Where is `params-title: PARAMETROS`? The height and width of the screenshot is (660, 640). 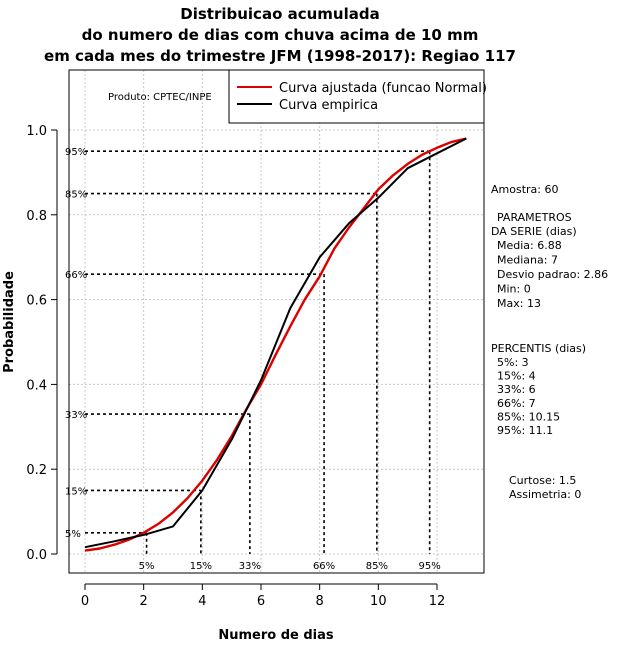
params-title: PARAMETROS is located at coordinates (534, 217).